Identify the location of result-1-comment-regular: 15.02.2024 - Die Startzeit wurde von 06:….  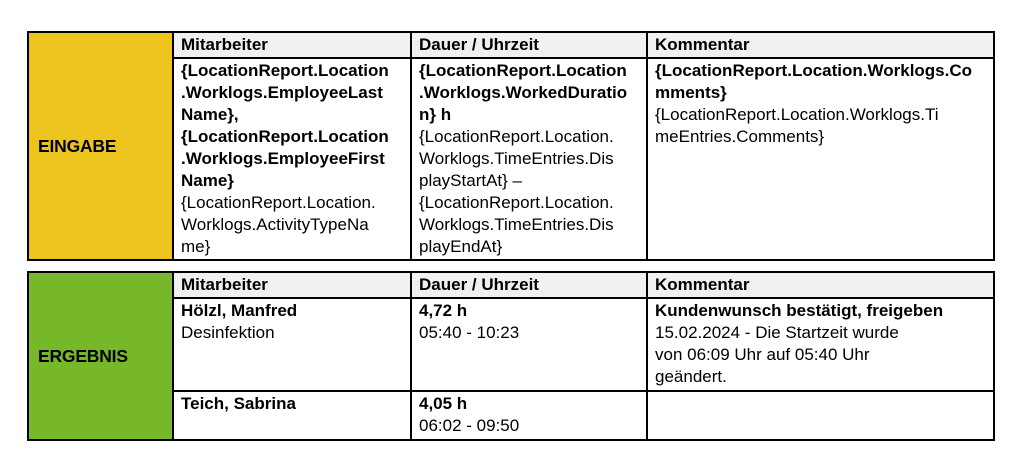
(777, 354).